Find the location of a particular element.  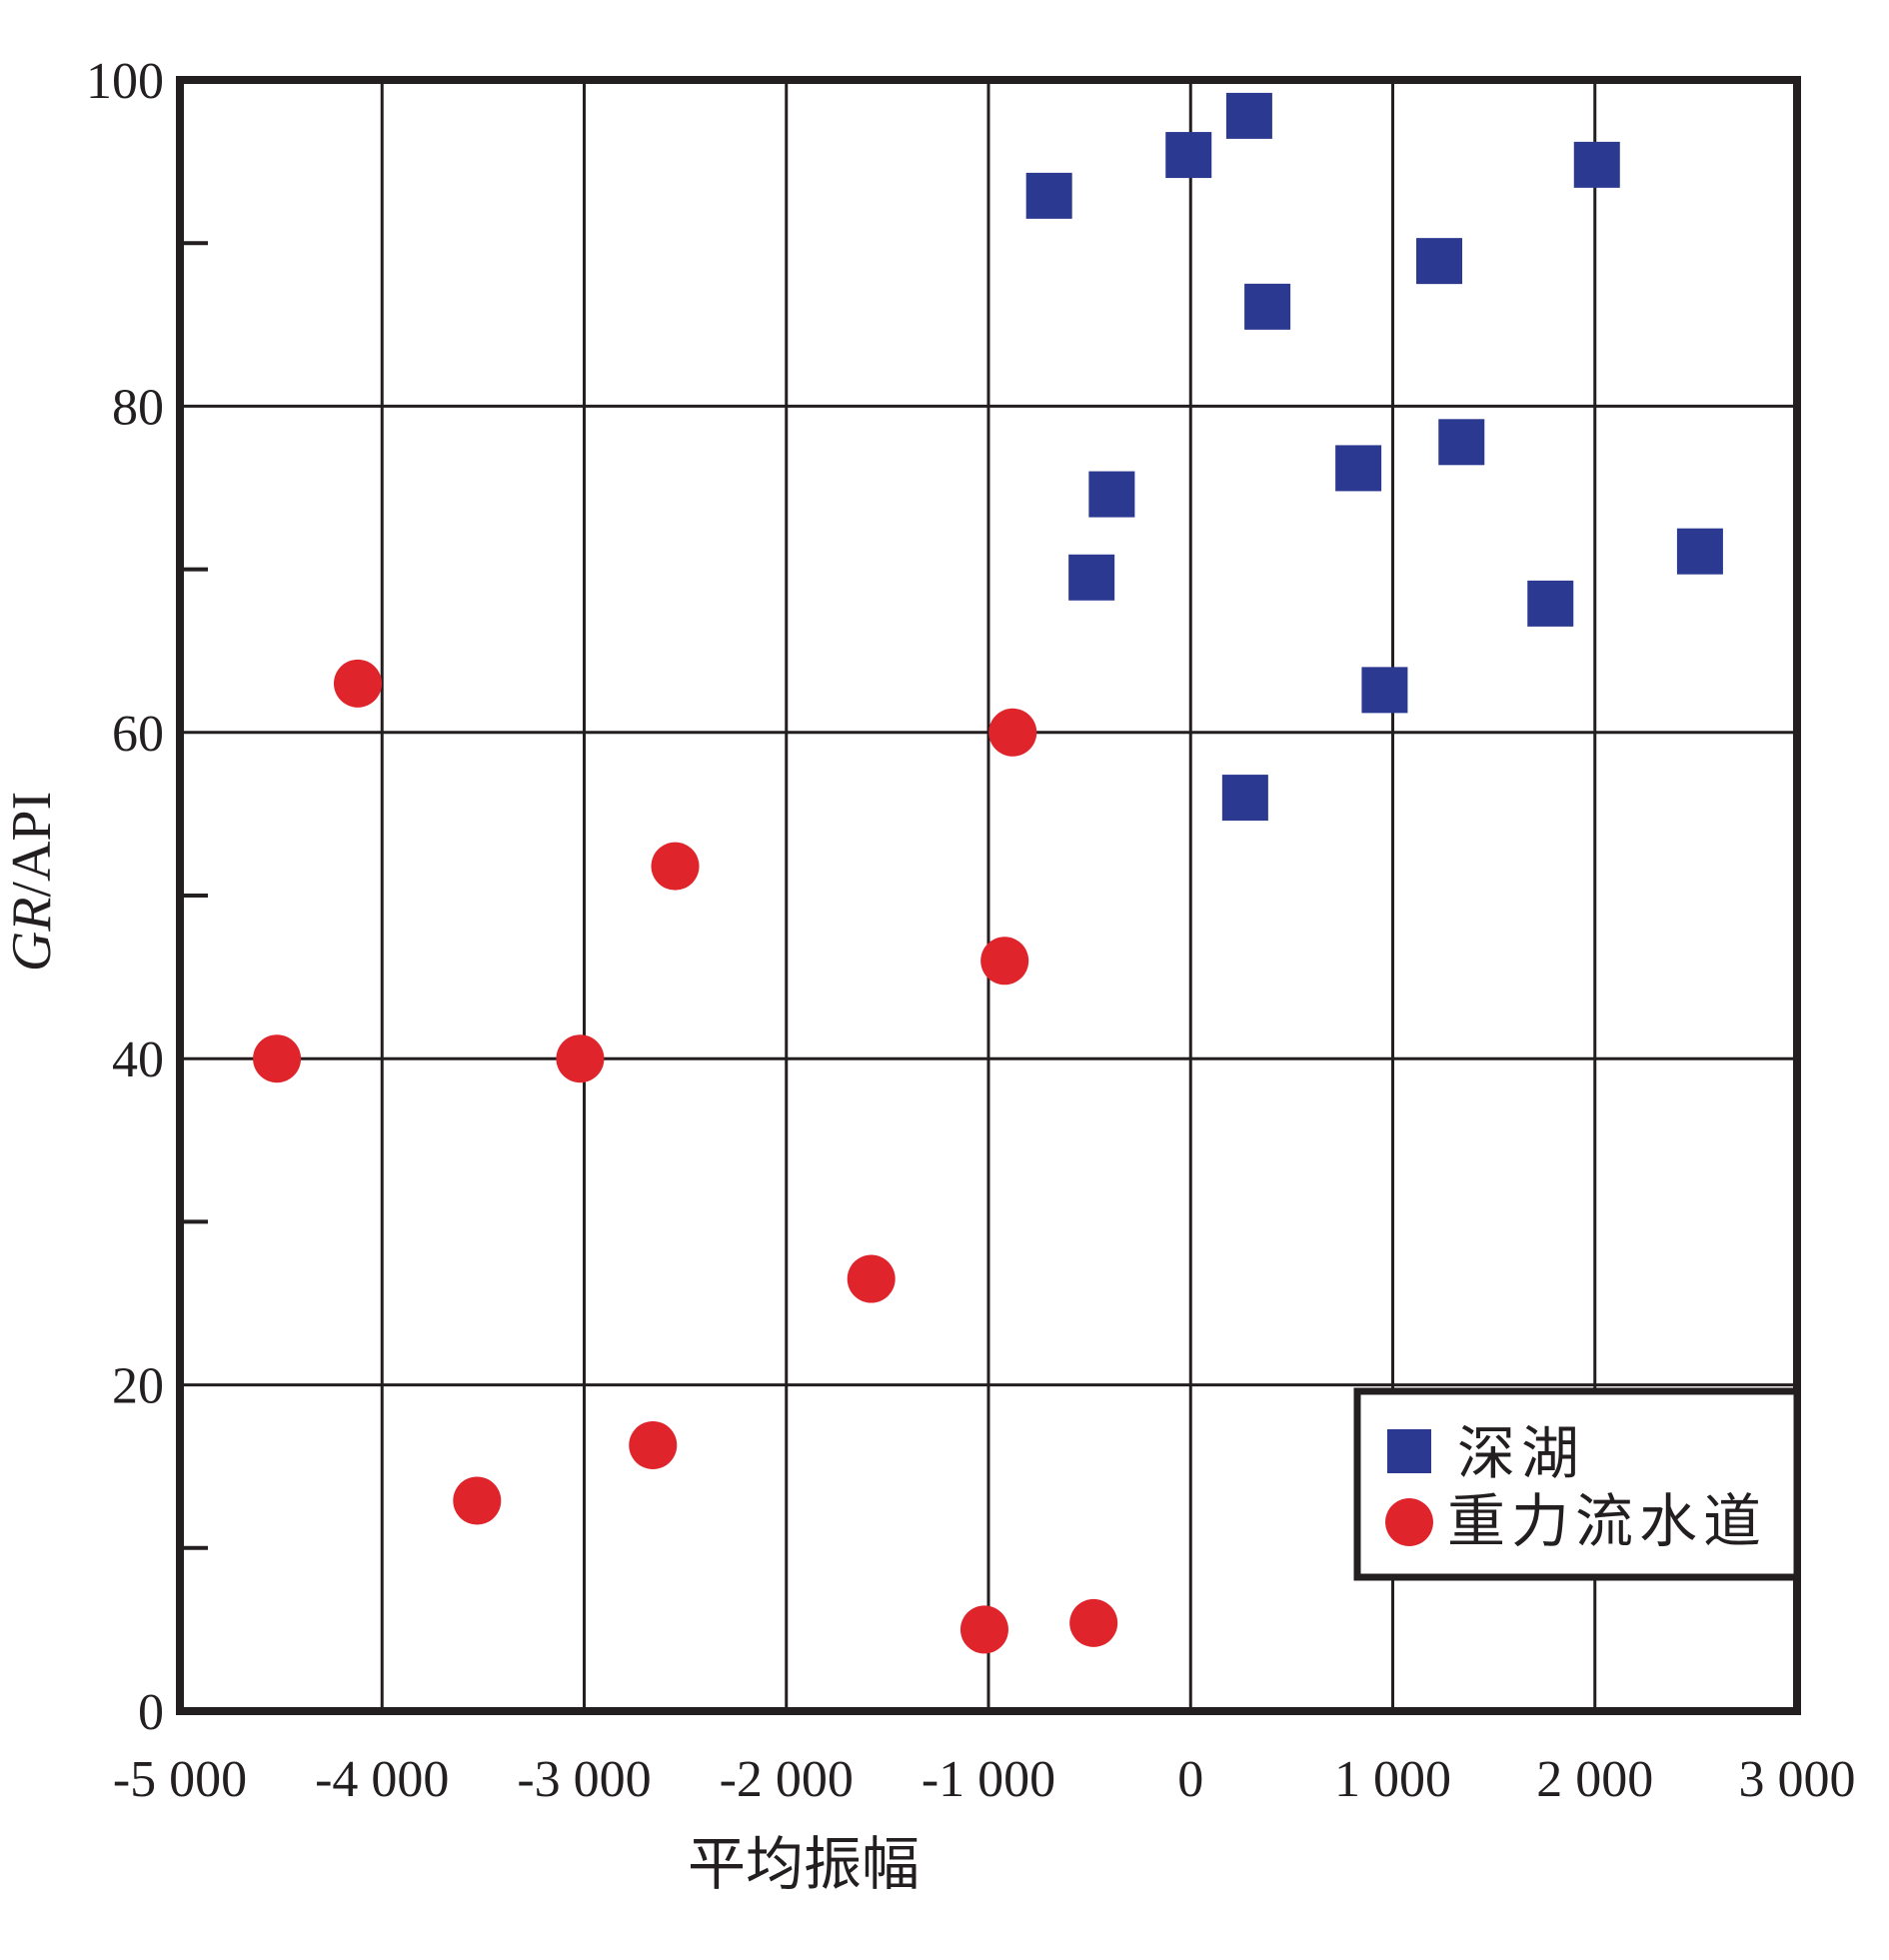

y-tick-label: 40 is located at coordinates (138, 1060).